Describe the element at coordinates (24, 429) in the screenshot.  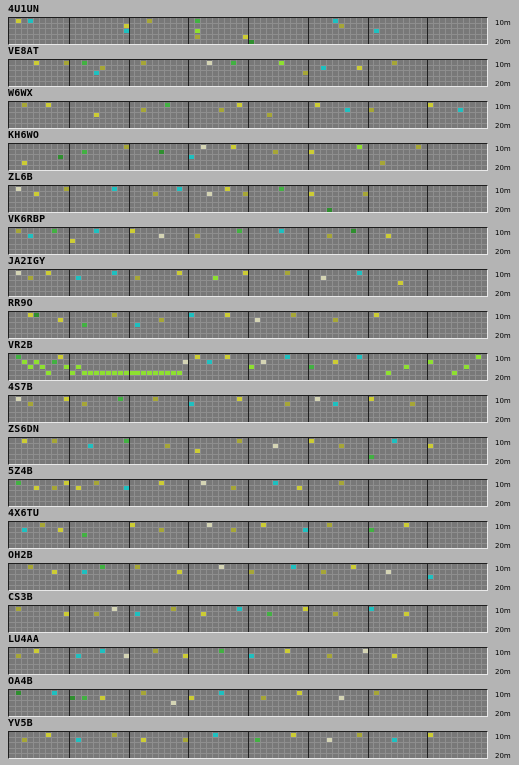
I see `beacon-callsign: ZS6DN` at that location.